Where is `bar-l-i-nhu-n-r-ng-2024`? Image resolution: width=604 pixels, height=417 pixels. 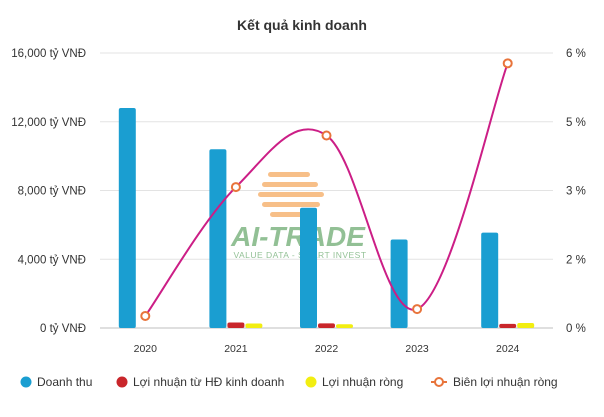
bar-l-i-nhu-n-r-ng-2024 is located at coordinates (526, 325).